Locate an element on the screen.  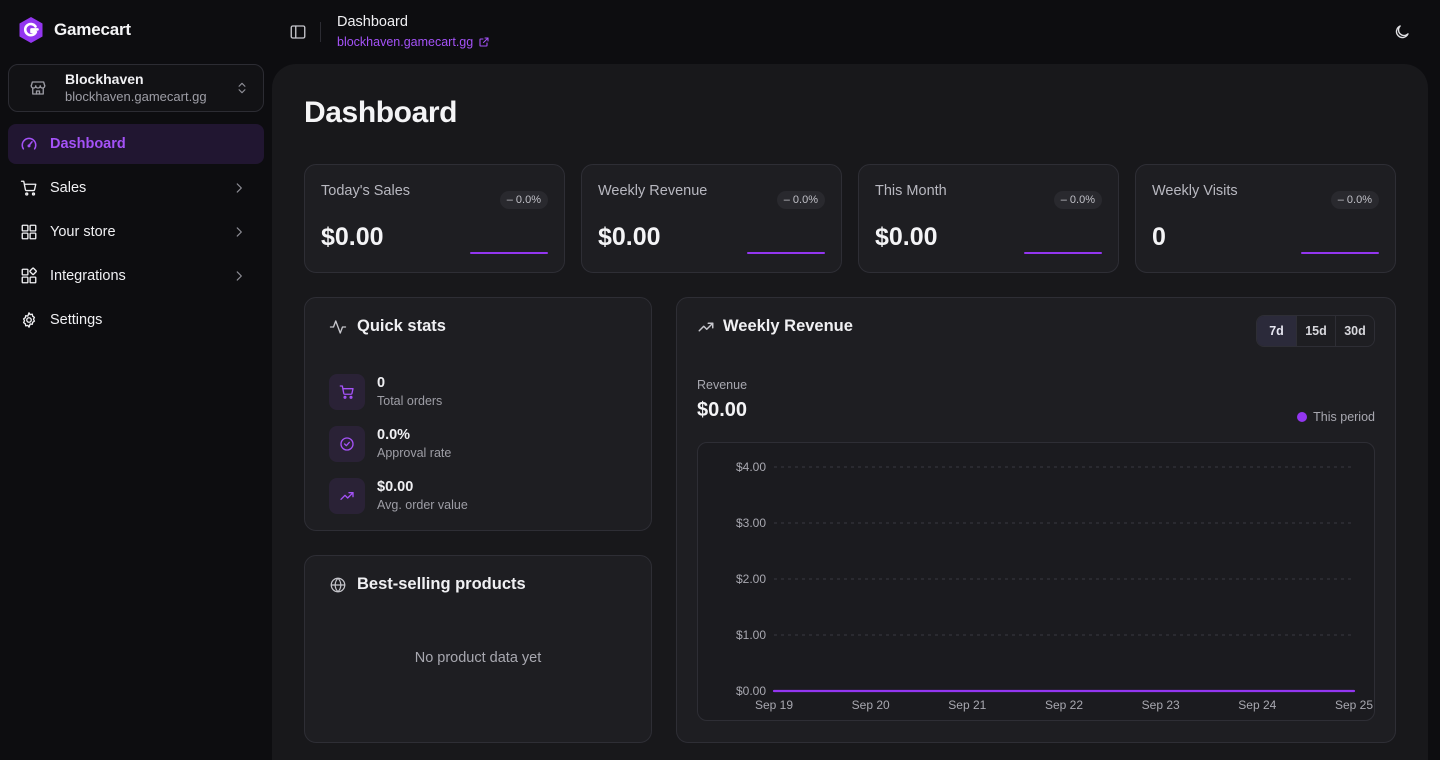
external-link-icon is located at coordinates (484, 42).